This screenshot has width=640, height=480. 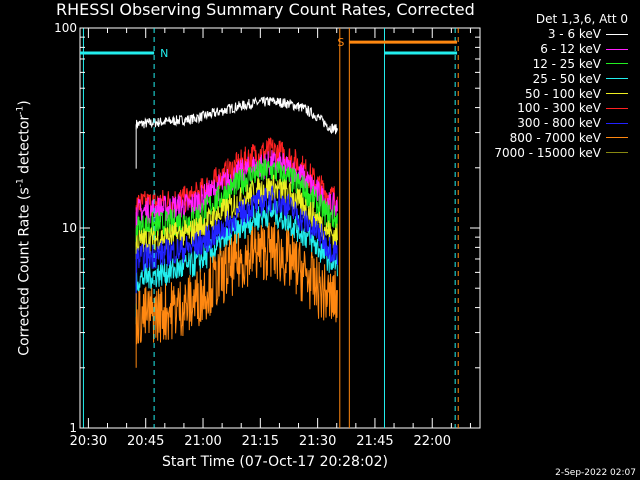 I want to click on legend-entry: 100 - 300 keV, so click(x=561, y=108).